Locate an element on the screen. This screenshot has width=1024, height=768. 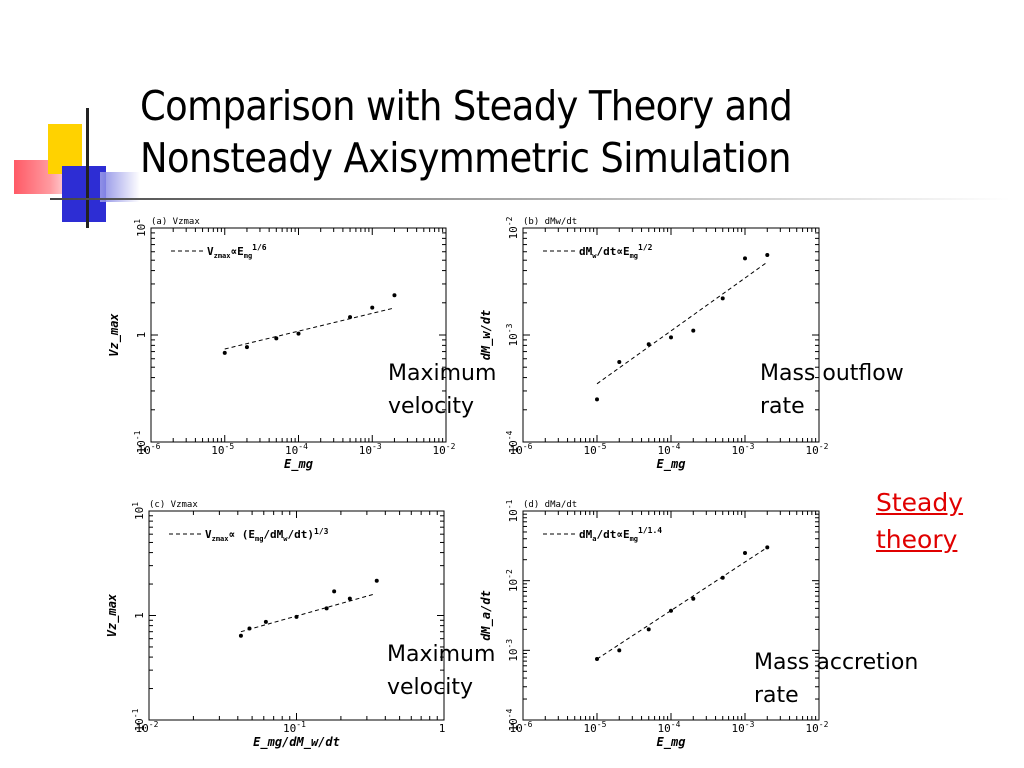
decor-blue-fade is located at coordinates (120, 187).